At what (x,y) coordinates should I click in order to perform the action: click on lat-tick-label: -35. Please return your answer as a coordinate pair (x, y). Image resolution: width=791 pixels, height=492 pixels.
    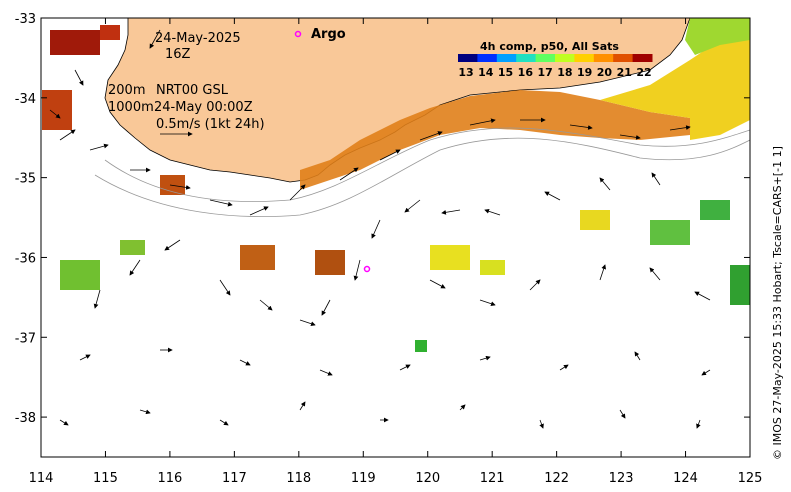
    Looking at the image, I should click on (25, 179).